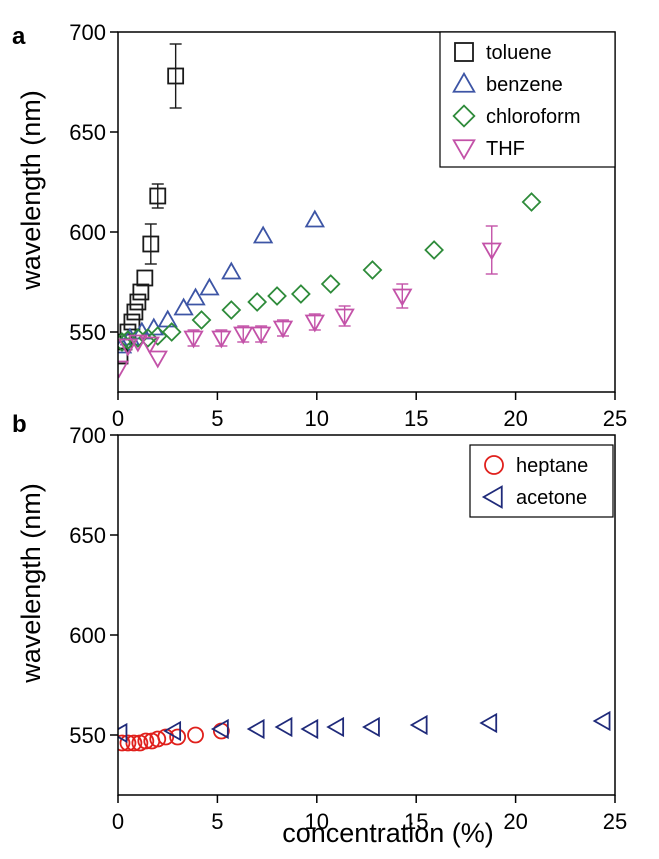 The height and width of the screenshot is (859, 659). I want to click on series-chloroform, so click(330, 272).